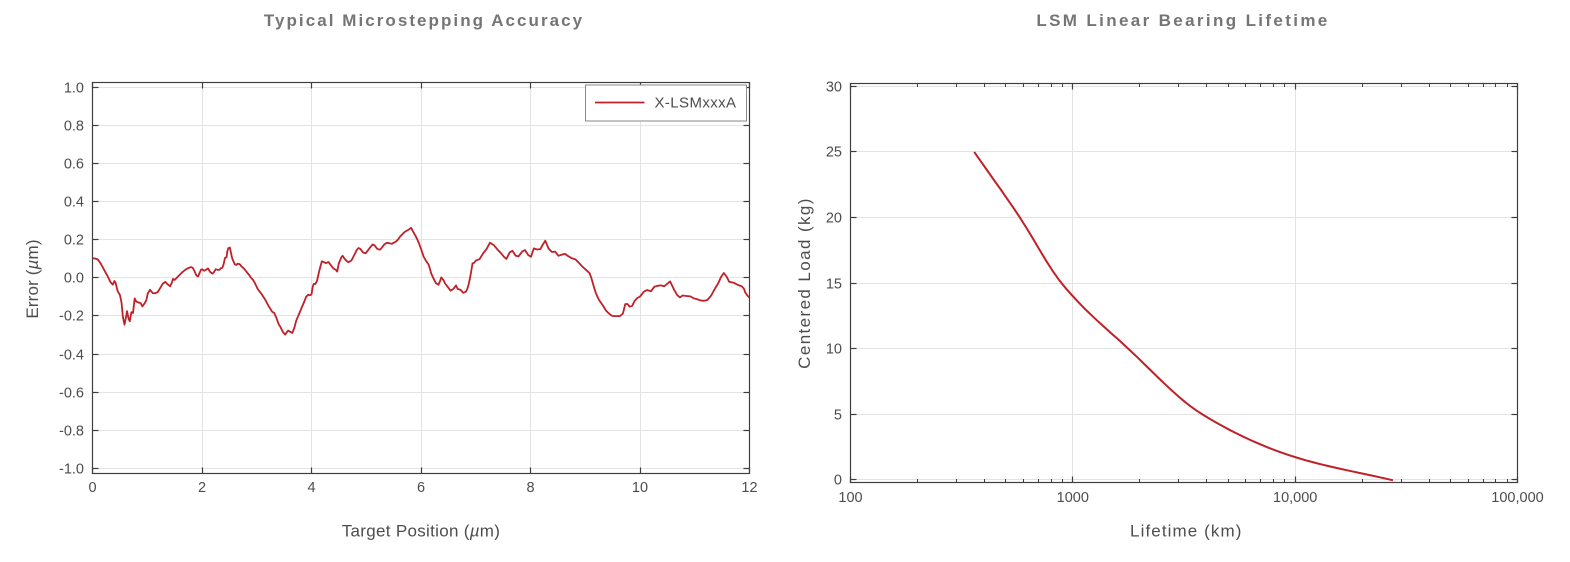 The height and width of the screenshot is (562, 1570). I want to click on svg-text: Centered Load (kg), so click(804, 283).